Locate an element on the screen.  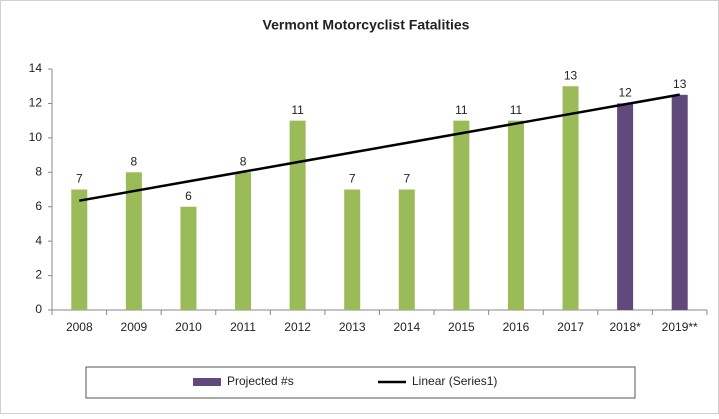
y-tick-label: 2 is located at coordinates (38, 275).